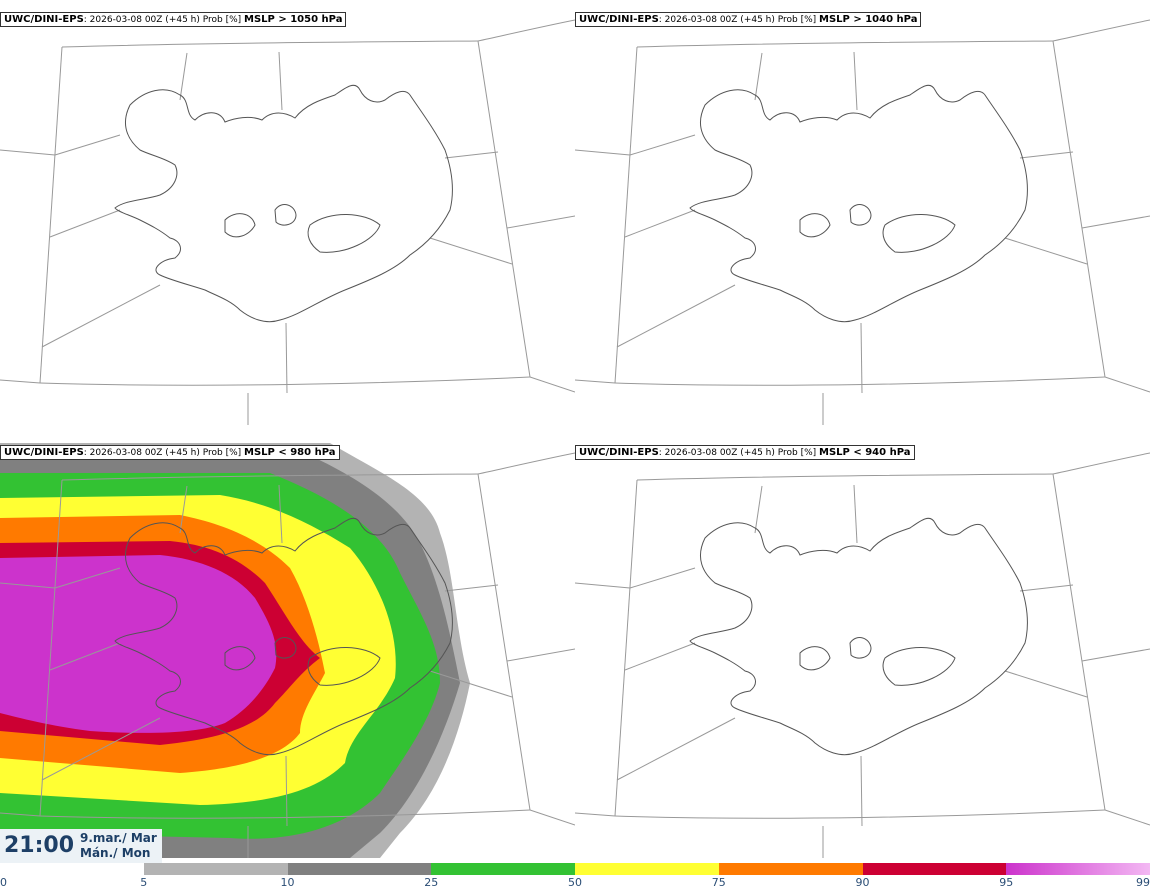 This screenshot has width=1150, height=891. What do you see at coordinates (290, 452) in the screenshot?
I see `title-threshold: MSLP < 980 hPa` at bounding box center [290, 452].